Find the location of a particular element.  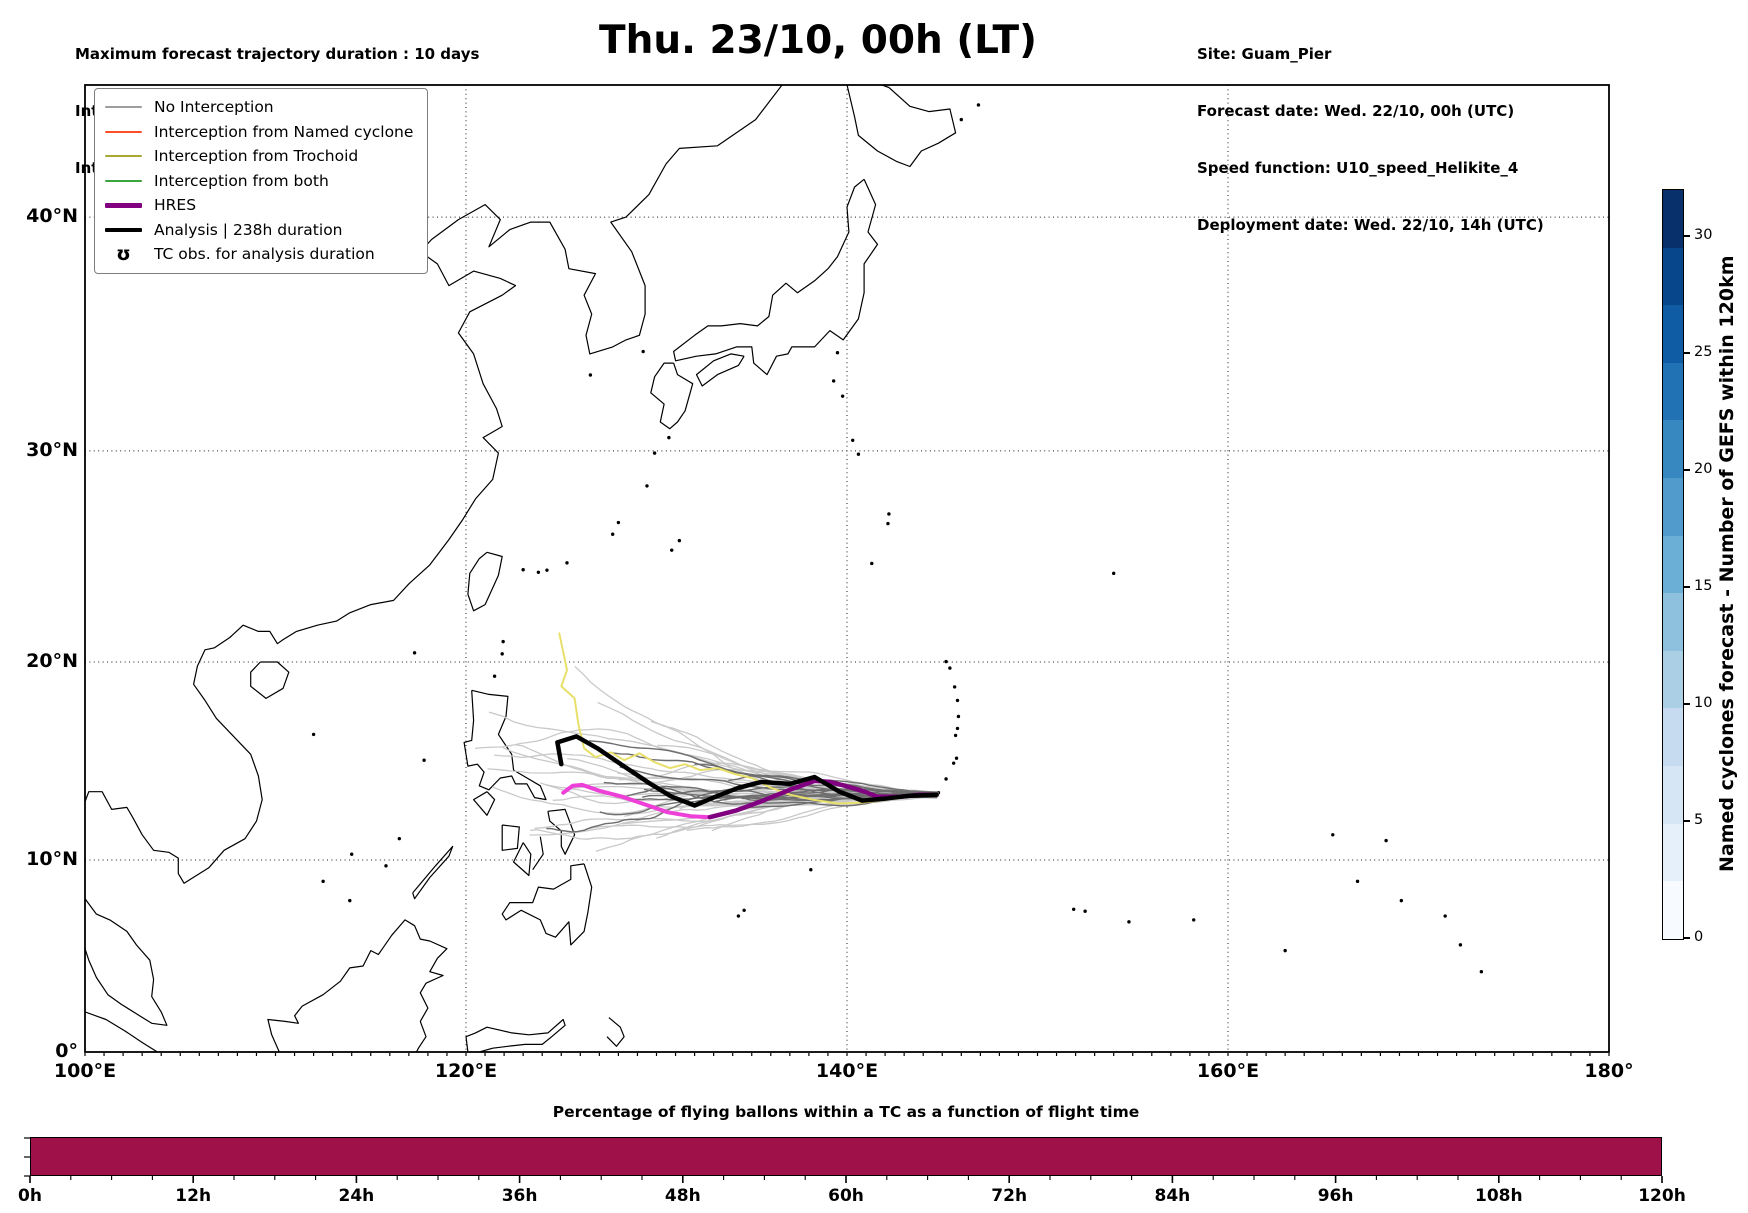

map-xtick-140: 140°E is located at coordinates (847, 1071).